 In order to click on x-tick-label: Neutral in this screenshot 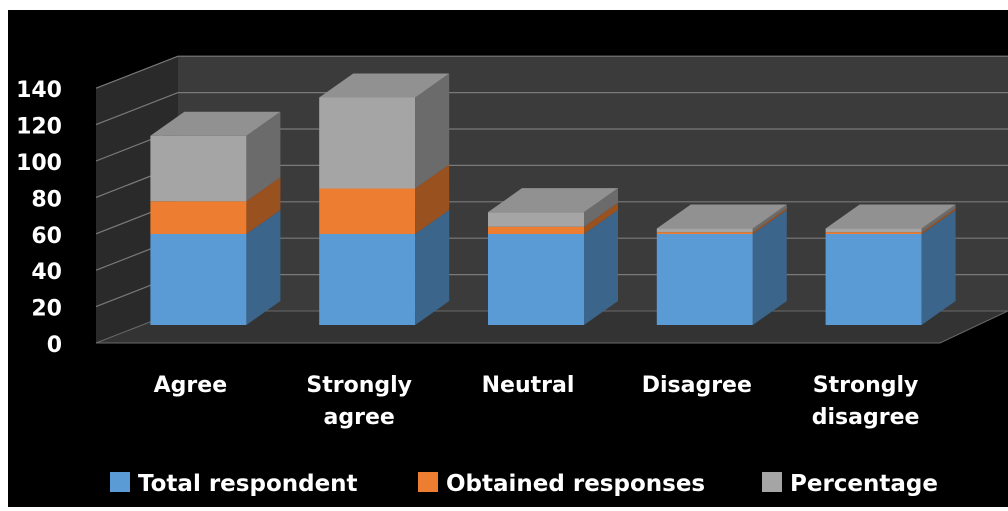, I will do `click(528, 385)`.